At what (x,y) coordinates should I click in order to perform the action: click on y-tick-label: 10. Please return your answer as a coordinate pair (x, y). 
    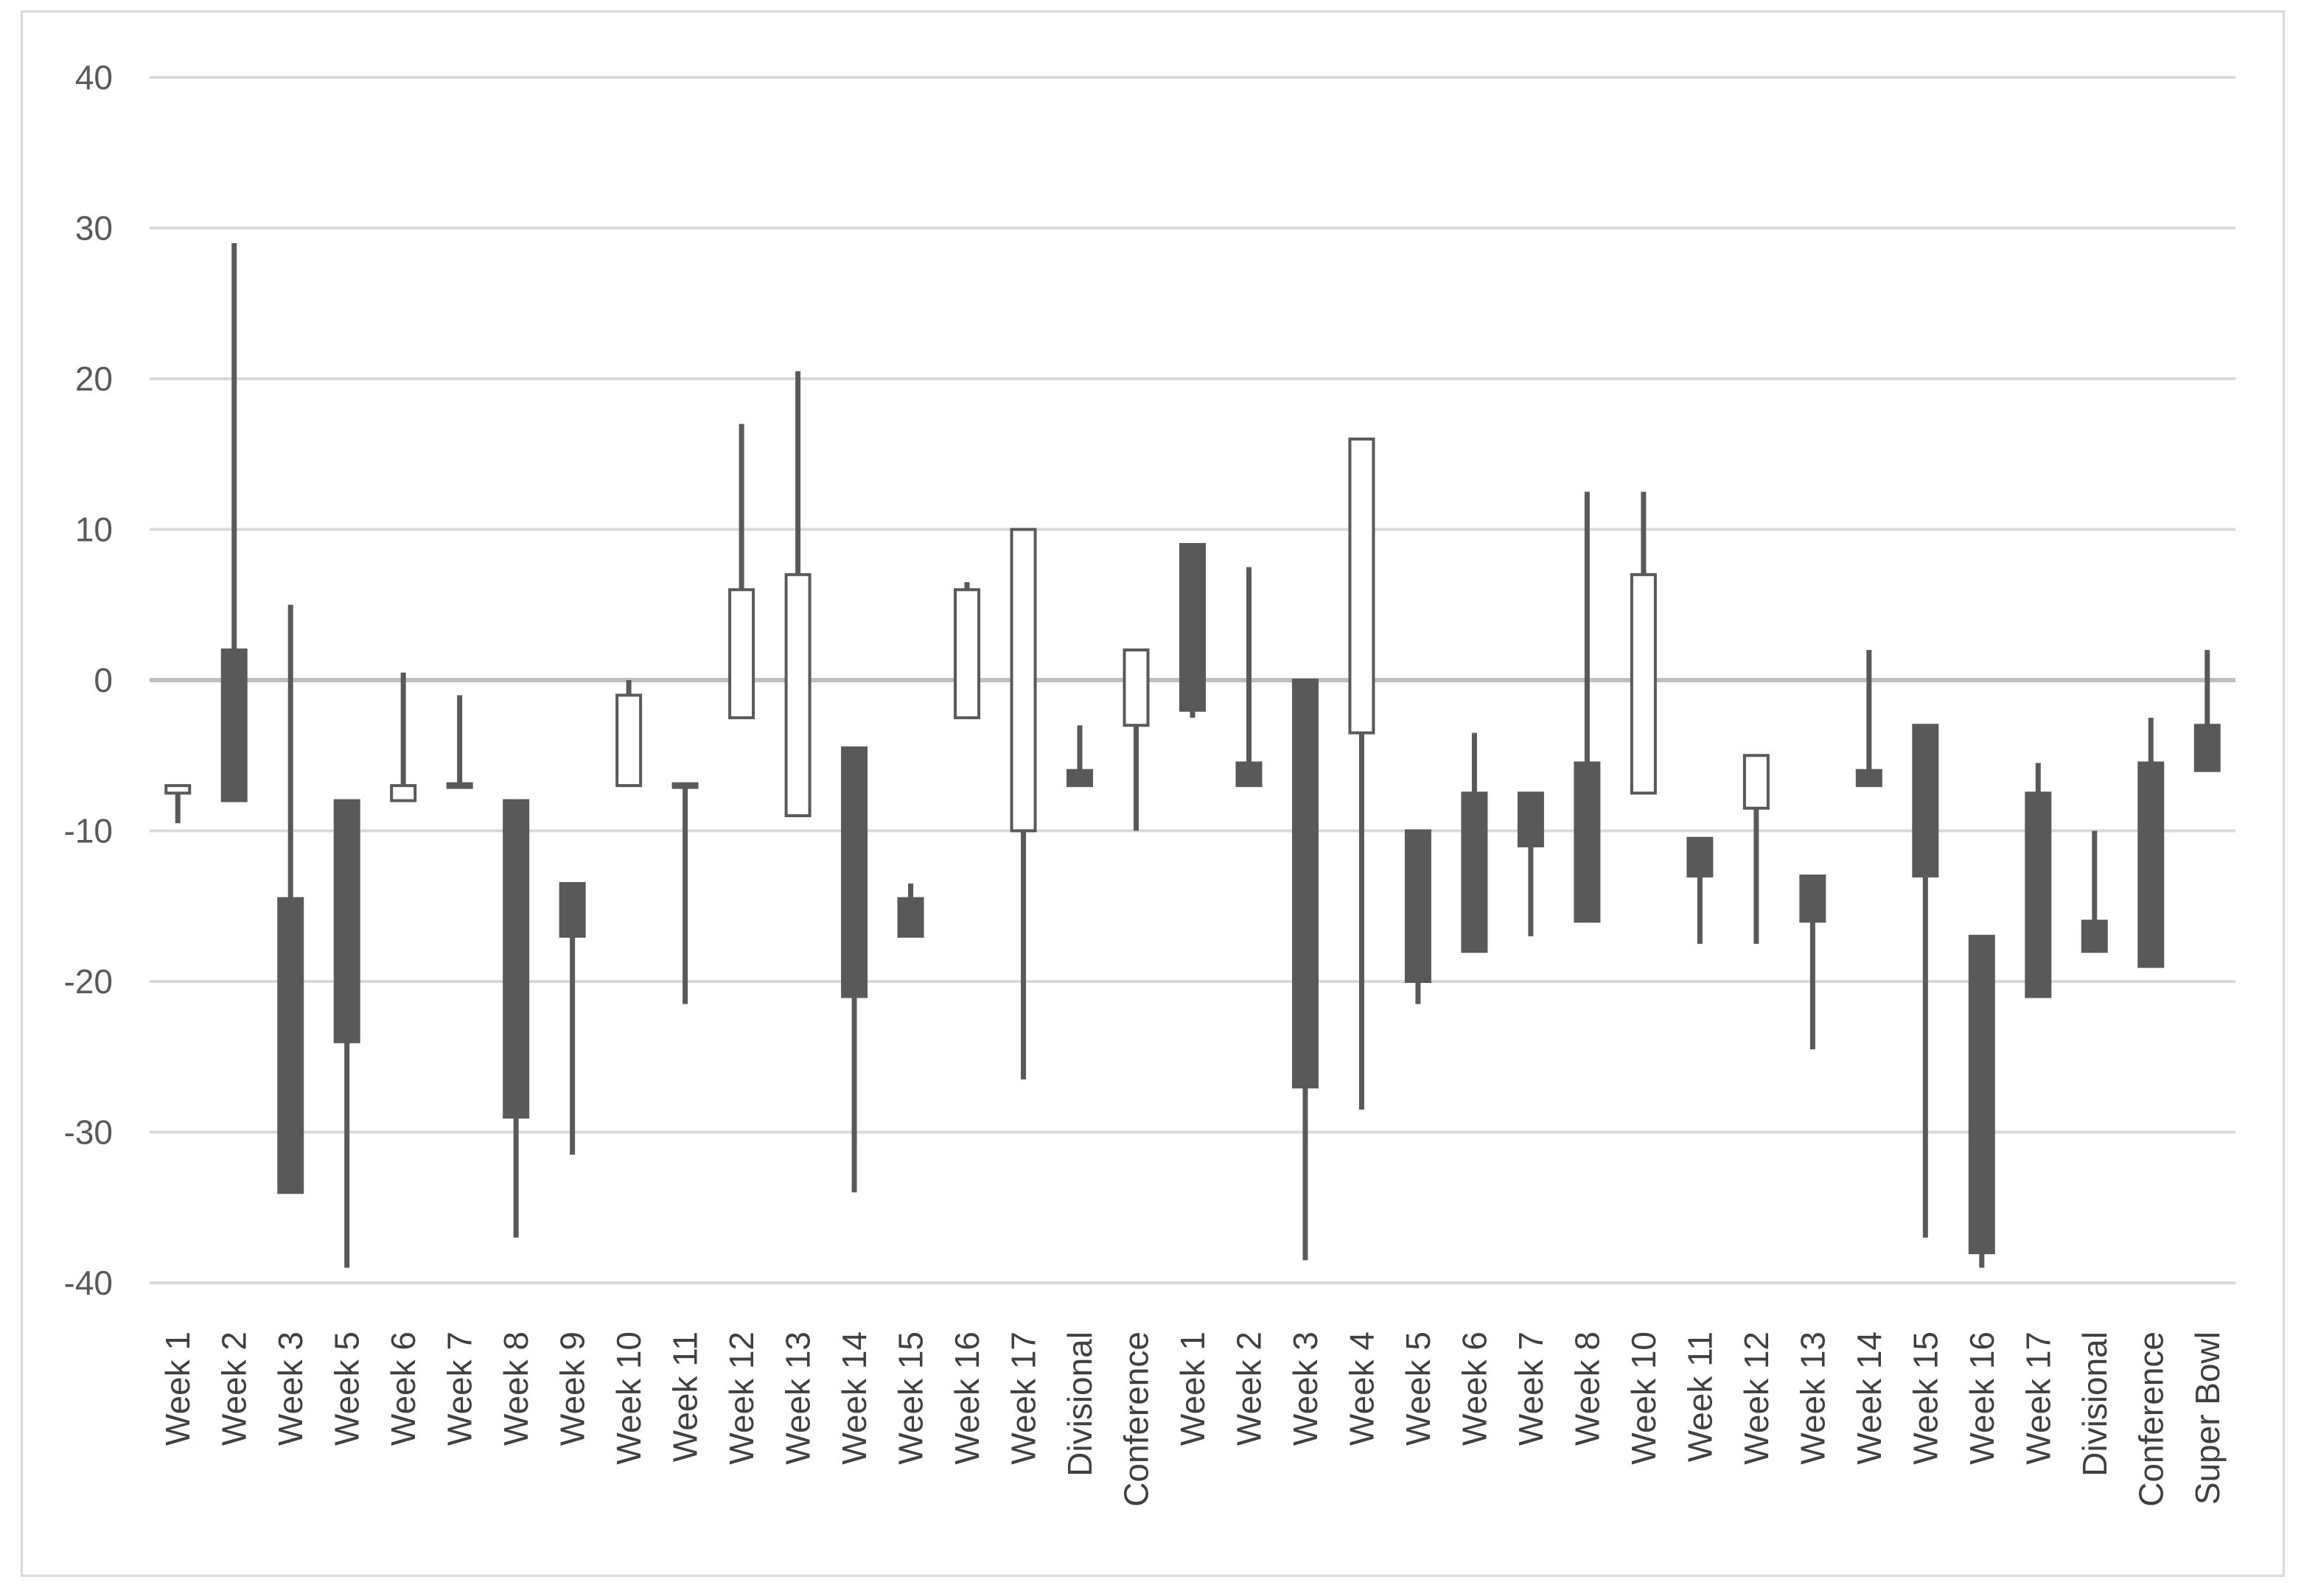
    Looking at the image, I should click on (94, 530).